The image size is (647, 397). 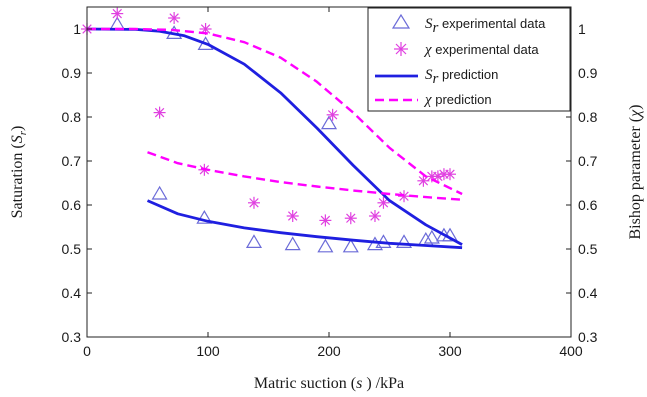 I want to click on y-tick-label-left: 0.9, so click(x=72, y=73).